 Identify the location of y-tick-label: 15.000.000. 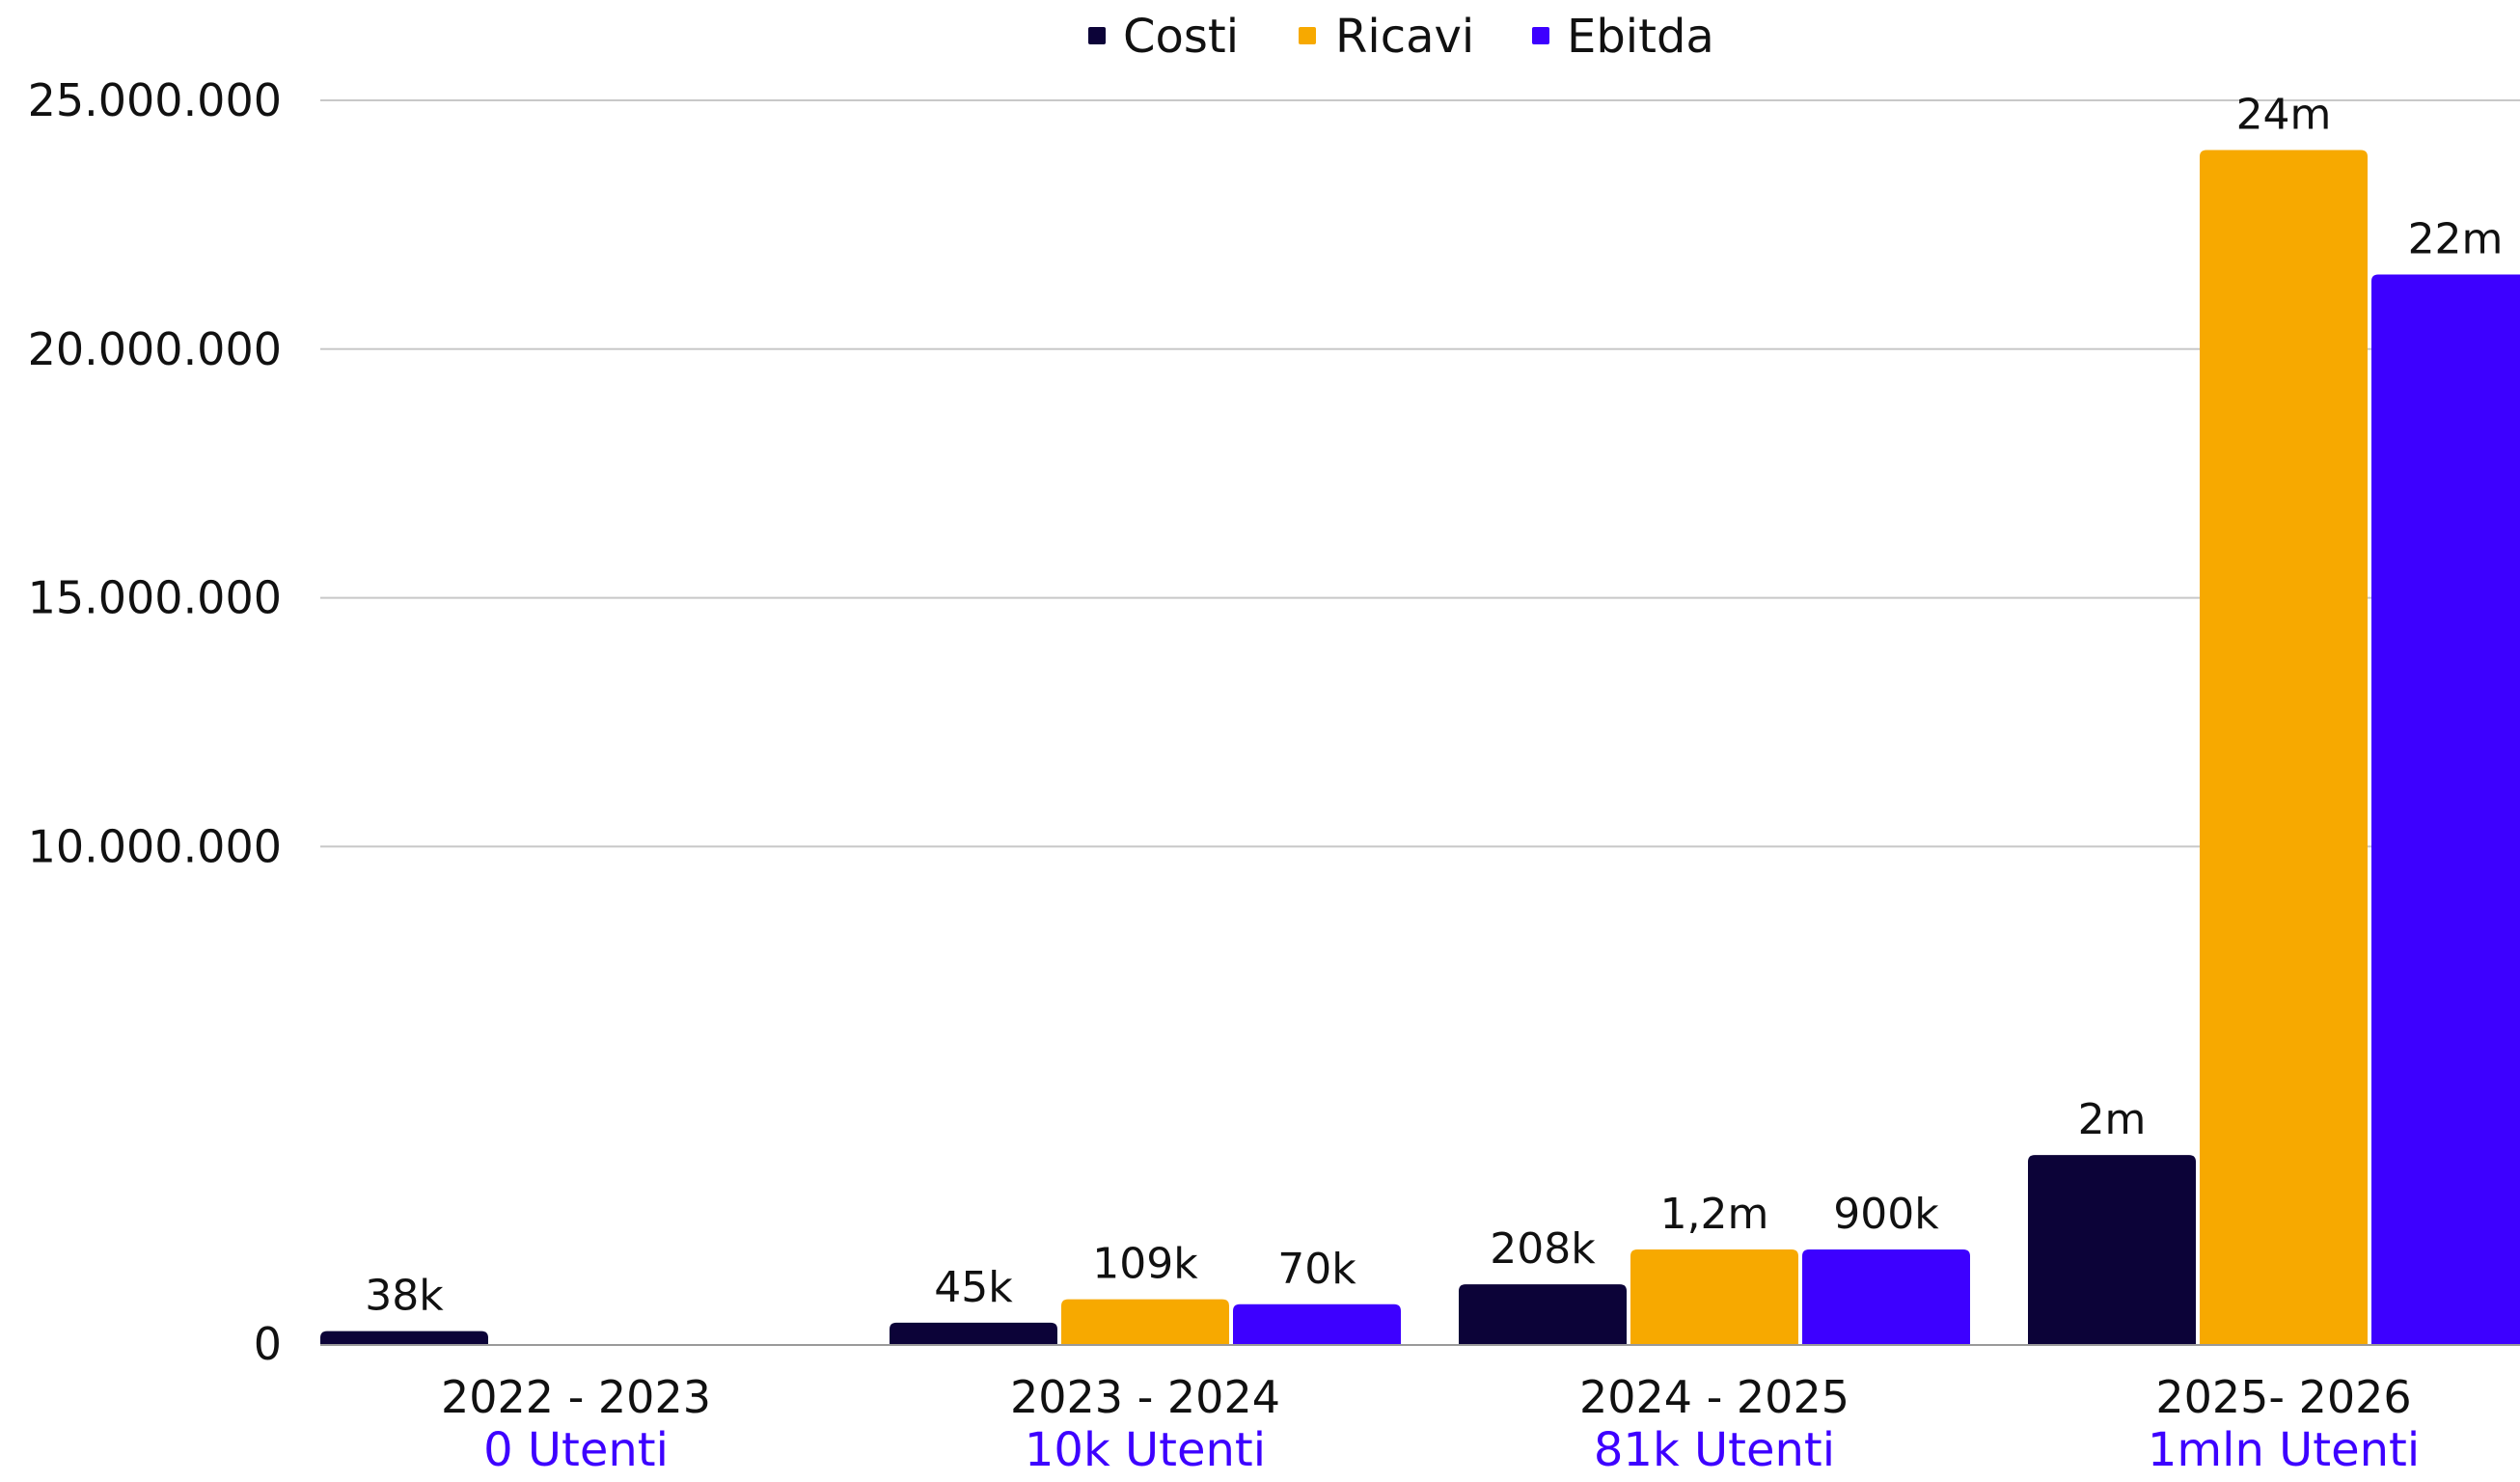
(155, 598).